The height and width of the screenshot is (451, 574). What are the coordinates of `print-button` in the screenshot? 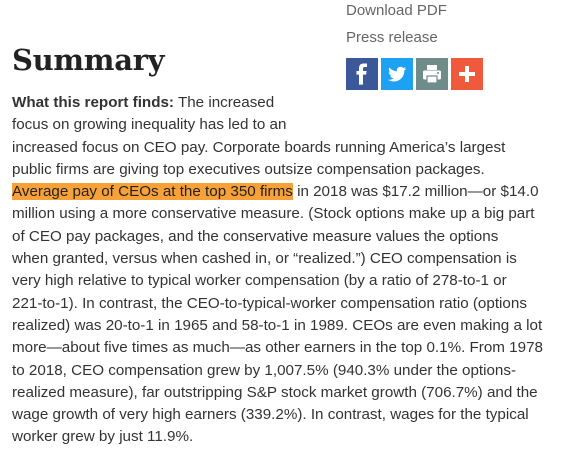 It's located at (432, 74).